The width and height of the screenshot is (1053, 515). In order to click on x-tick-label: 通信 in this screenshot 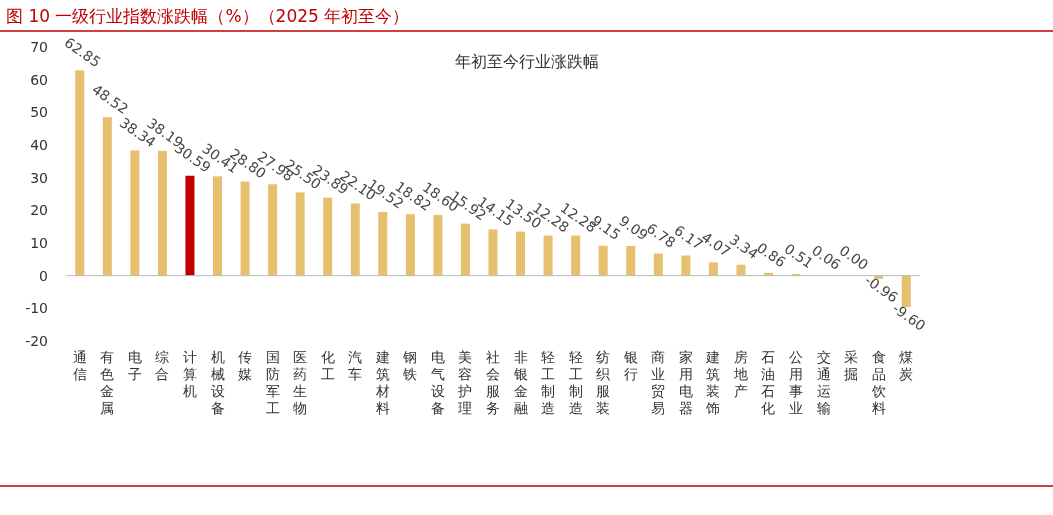, I will do `click(79, 365)`.